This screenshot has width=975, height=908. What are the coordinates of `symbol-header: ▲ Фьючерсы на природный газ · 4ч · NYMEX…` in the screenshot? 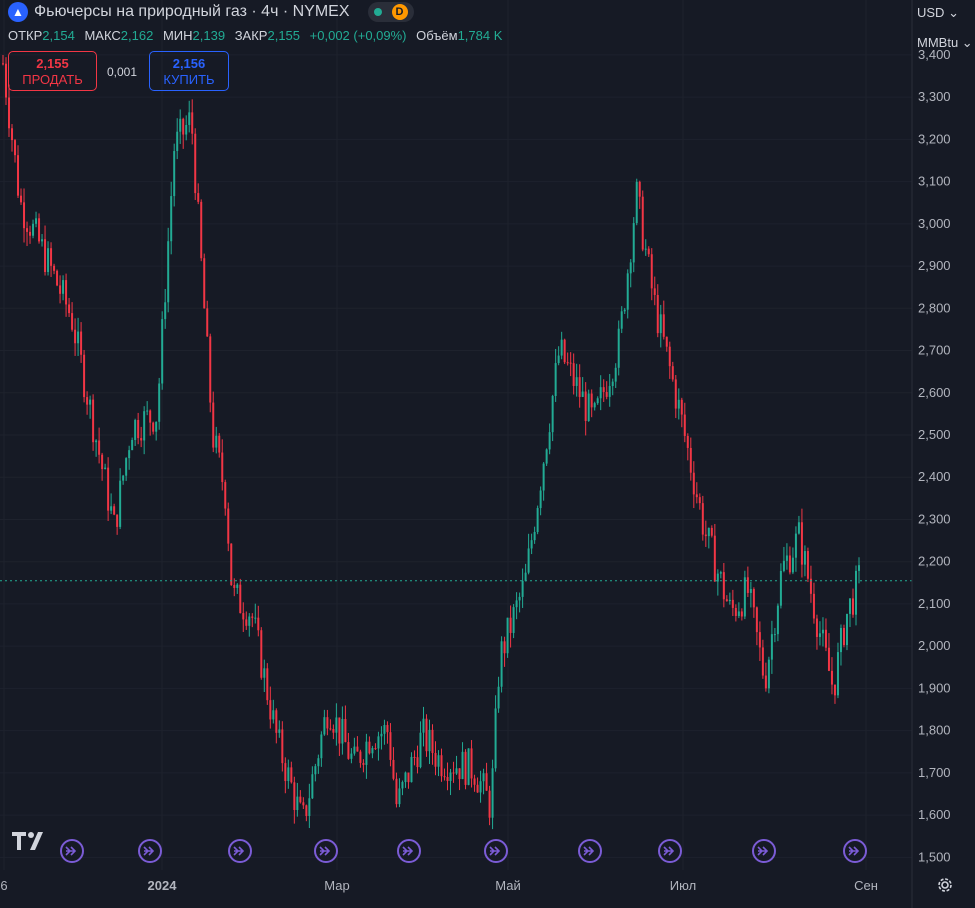 It's located at (211, 12).